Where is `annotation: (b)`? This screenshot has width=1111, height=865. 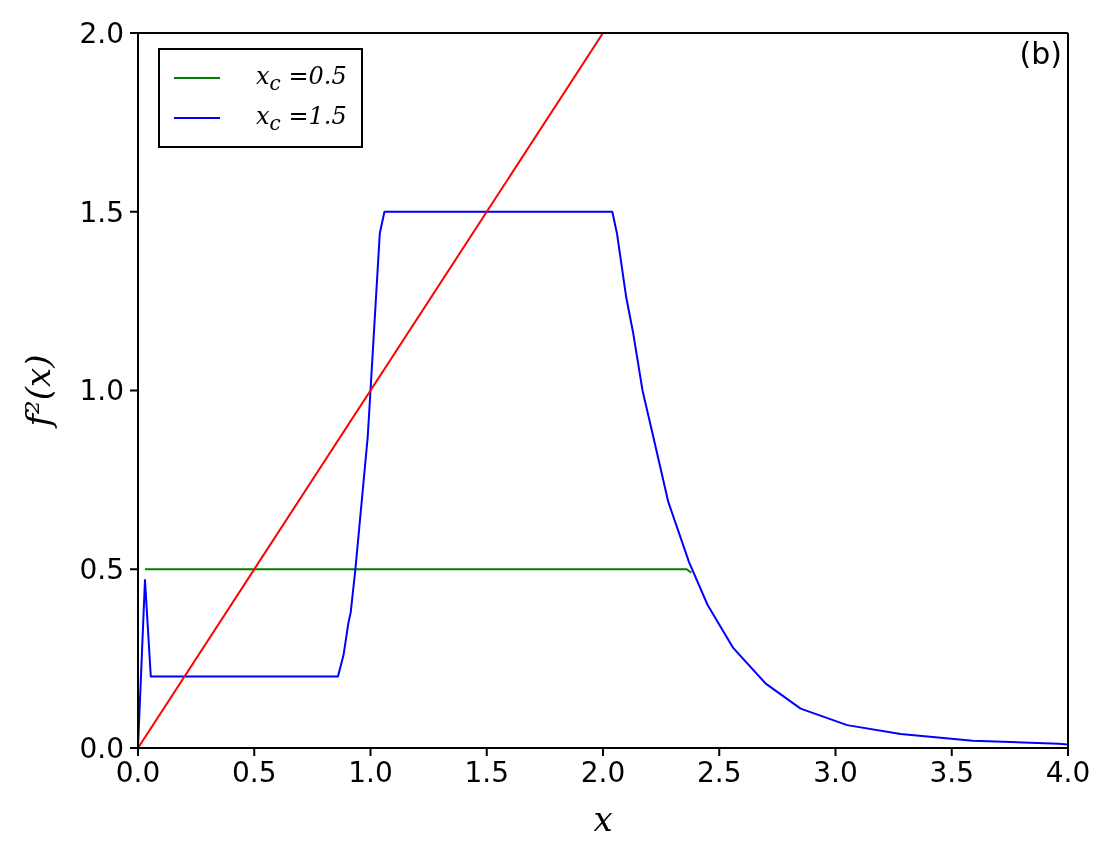 annotation: (b) is located at coordinates (1040, 53).